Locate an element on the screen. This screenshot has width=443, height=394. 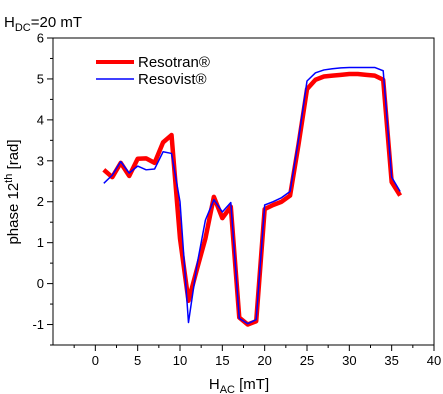
y-axis-title: phase 12th [rad] is located at coordinates (12, 191).